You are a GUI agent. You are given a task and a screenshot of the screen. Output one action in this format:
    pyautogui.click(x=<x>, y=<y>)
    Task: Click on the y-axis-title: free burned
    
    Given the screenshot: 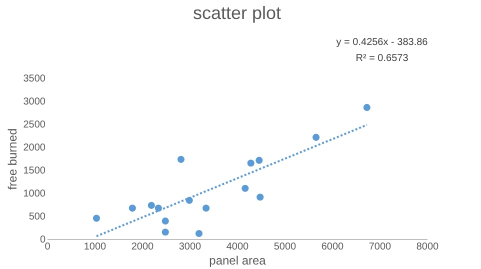 What is the action you would take?
    pyautogui.click(x=12, y=159)
    